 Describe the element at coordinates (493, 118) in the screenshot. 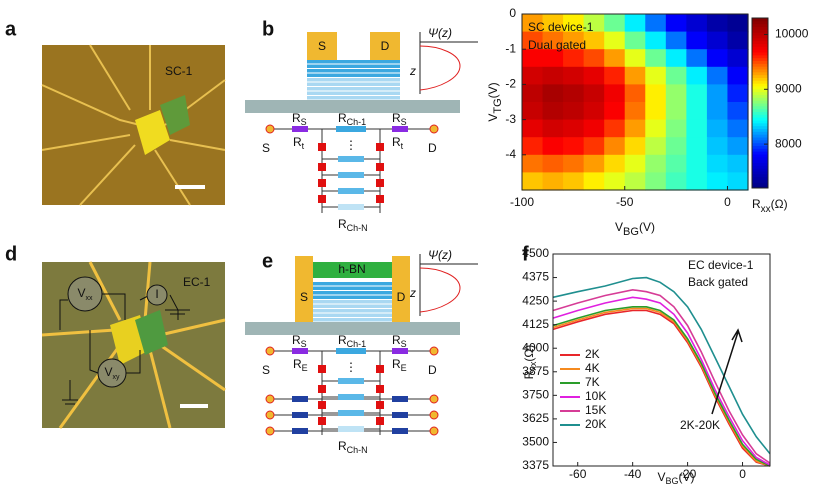

I see `y-axis-label-main: V` at that location.